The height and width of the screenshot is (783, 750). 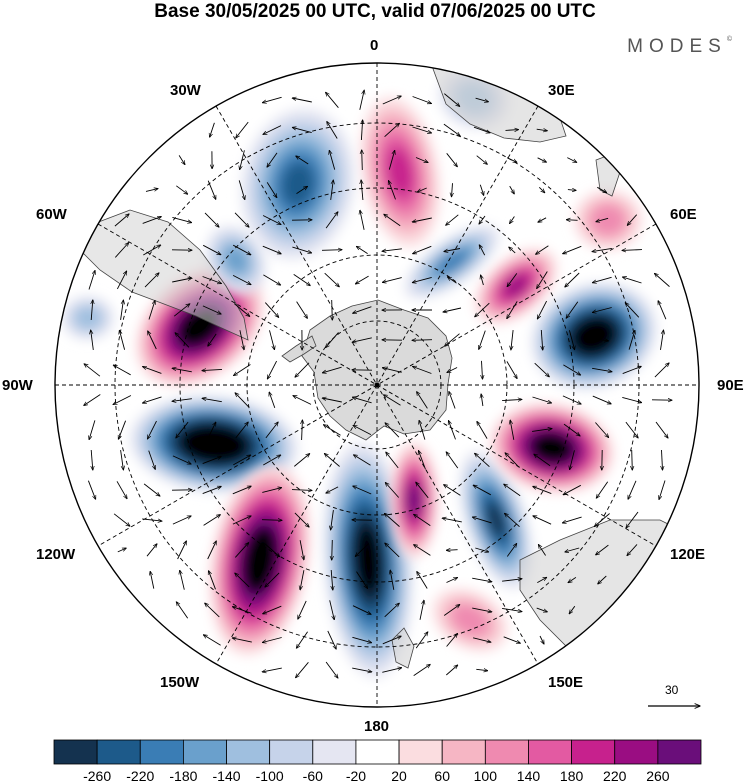 What do you see at coordinates (572, 775) in the screenshot?
I see `colorbar-tick-label: 180` at bounding box center [572, 775].